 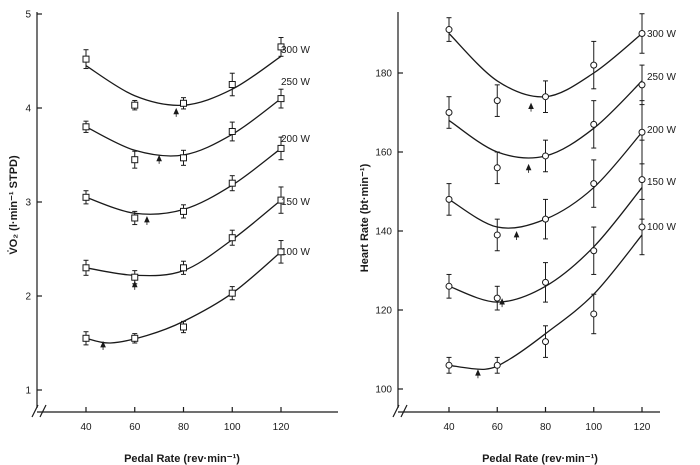 I want to click on hr-ytick-label: 180, so click(x=383, y=74).